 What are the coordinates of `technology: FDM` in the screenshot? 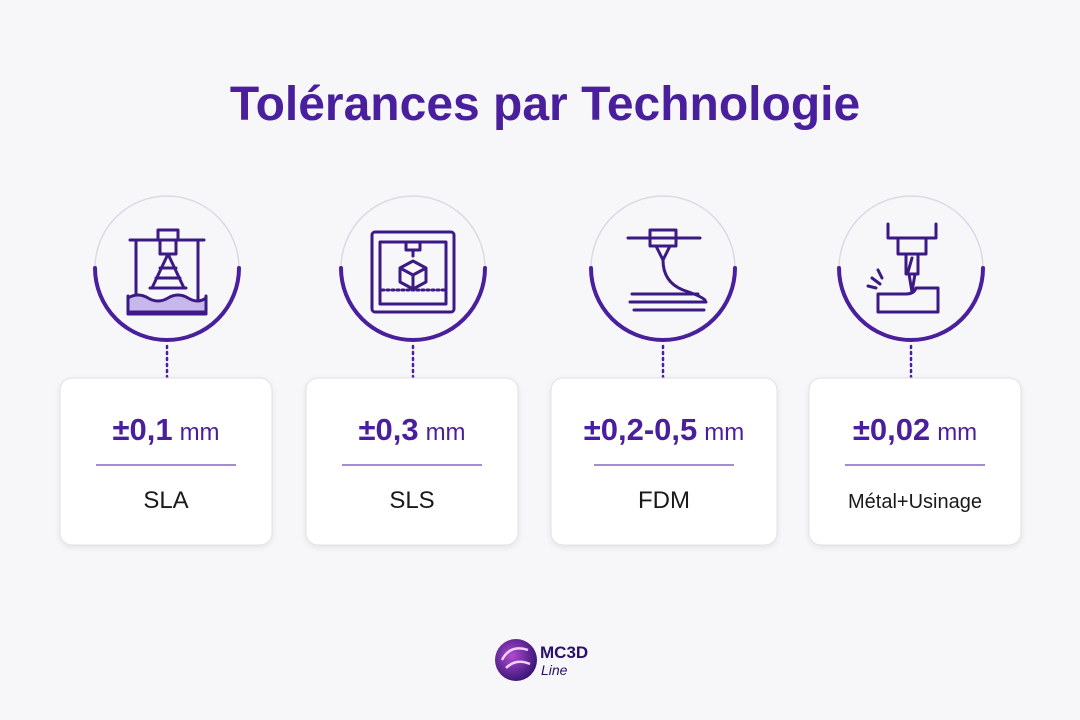 It's located at (664, 500).